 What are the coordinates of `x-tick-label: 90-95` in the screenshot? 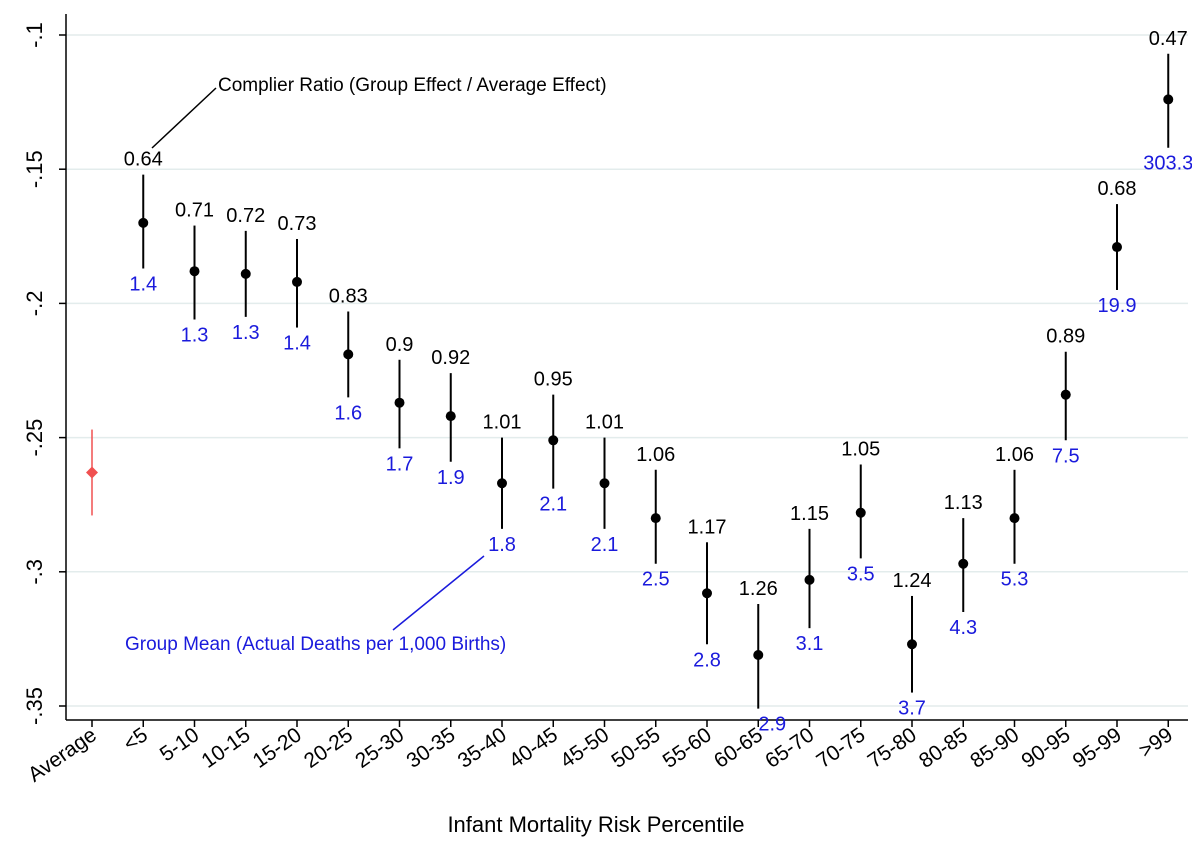 It's located at (1045, 748).